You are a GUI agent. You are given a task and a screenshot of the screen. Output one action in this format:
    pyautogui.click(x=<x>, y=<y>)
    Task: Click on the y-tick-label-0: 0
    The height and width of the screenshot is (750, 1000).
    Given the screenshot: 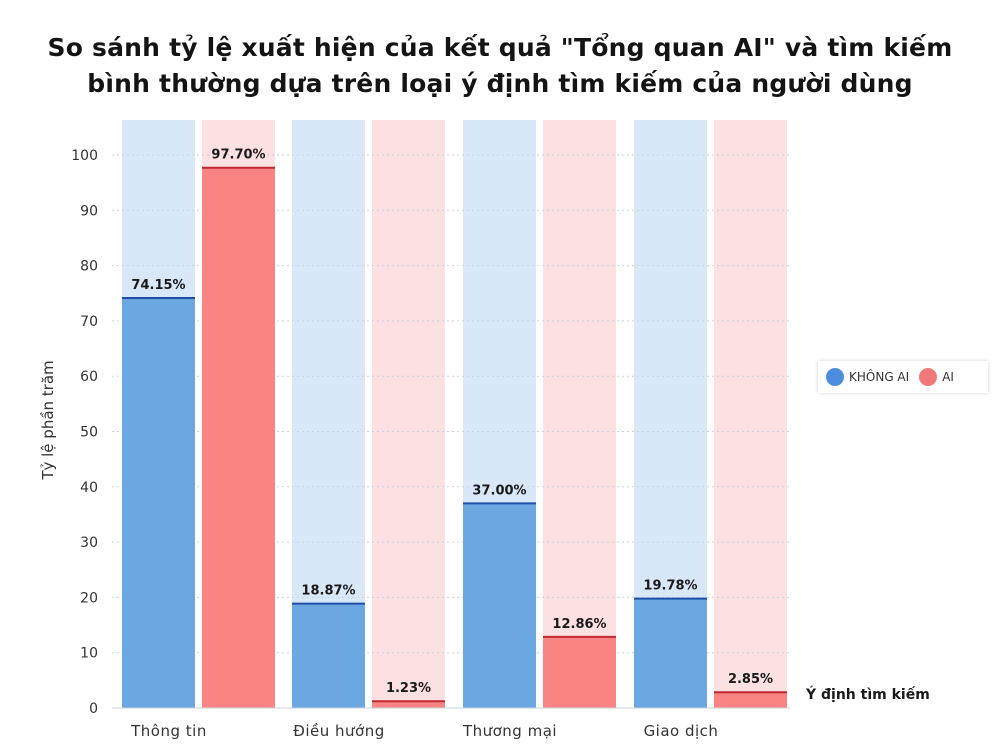 What is the action you would take?
    pyautogui.click(x=93, y=709)
    